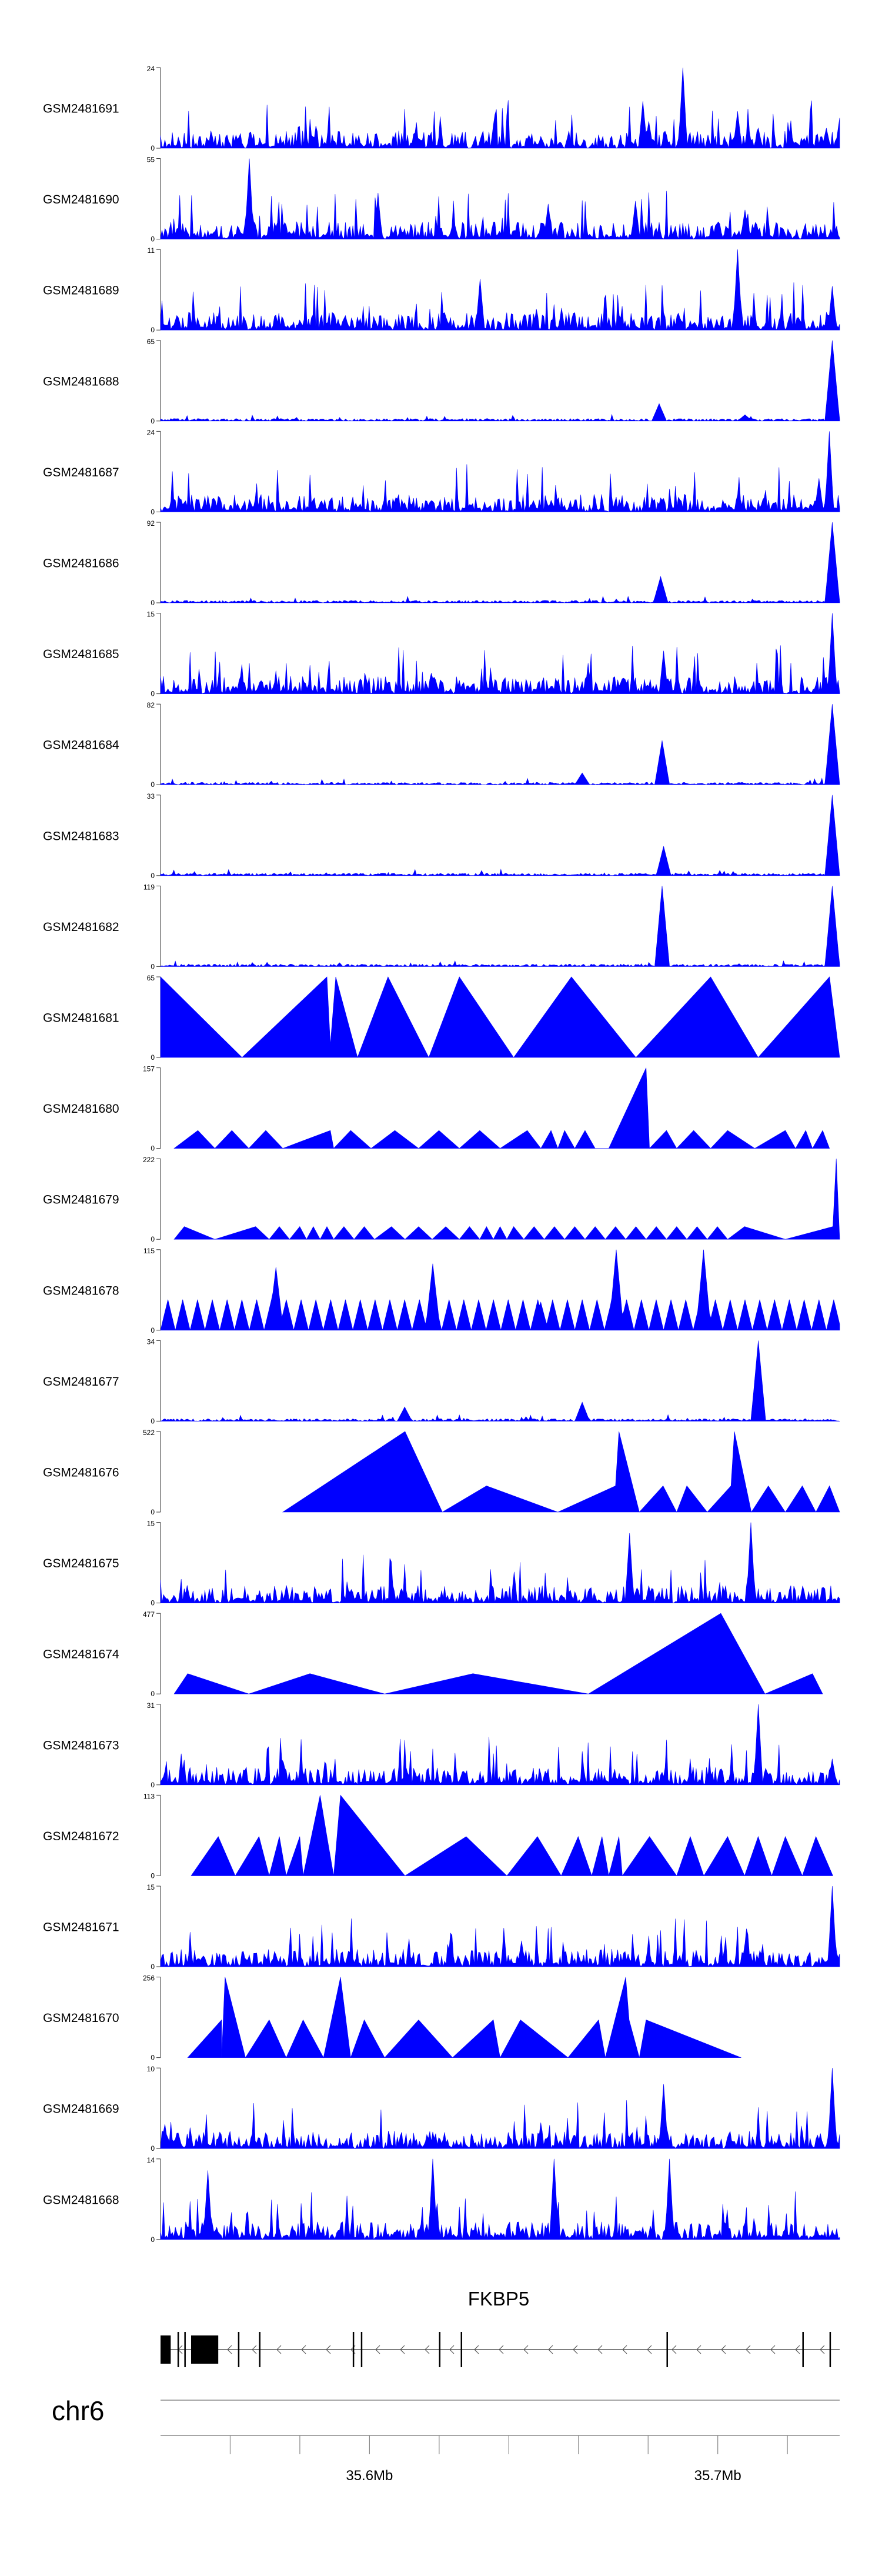 The width and height of the screenshot is (882, 2576). I want to click on track-GSM2481669: GSM2481669 10 0, so click(441, 2109).